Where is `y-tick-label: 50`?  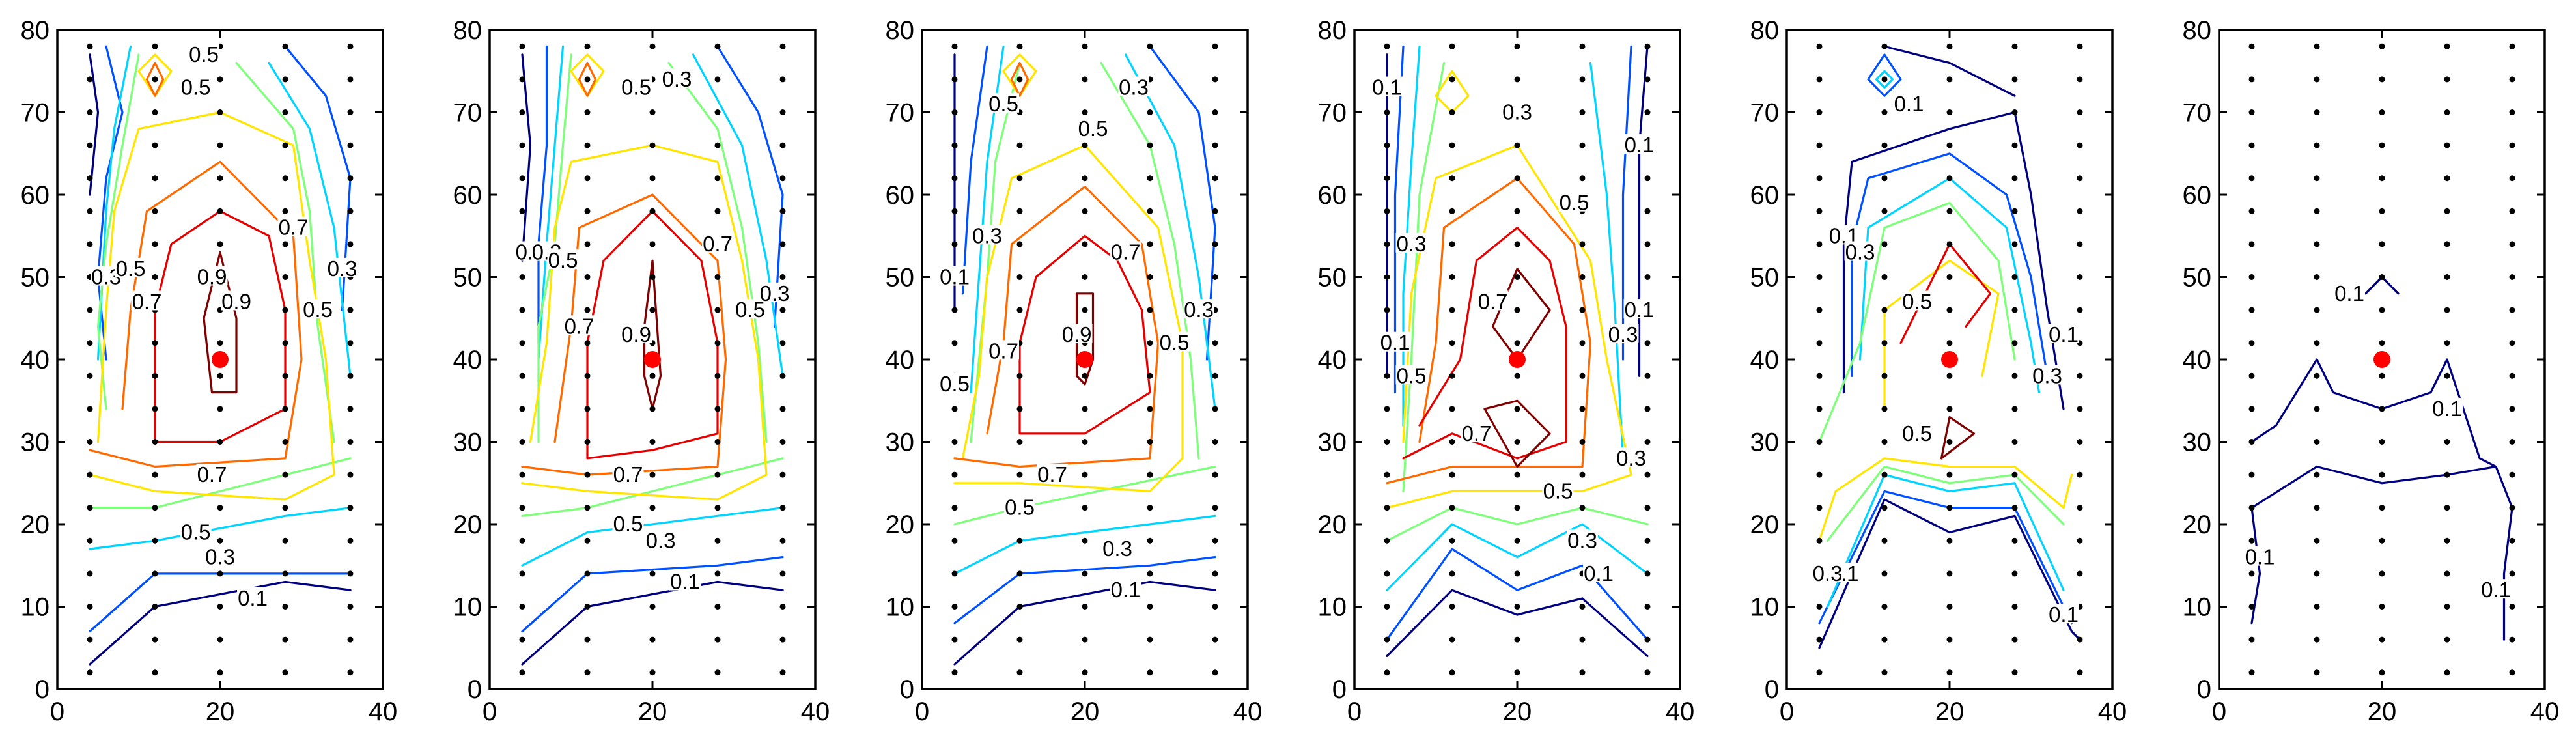 y-tick-label: 50 is located at coordinates (2198, 278).